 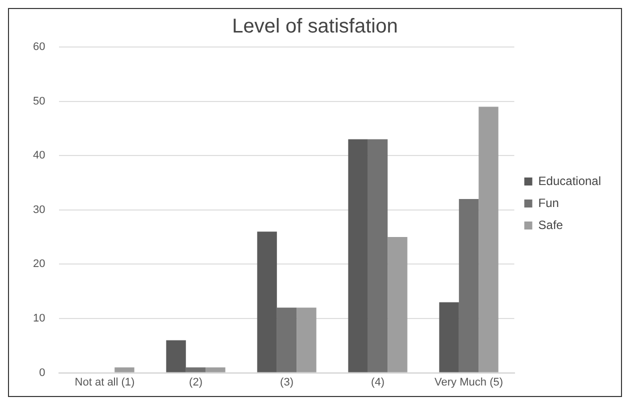 I want to click on y-tick-label: 60, so click(x=39, y=47).